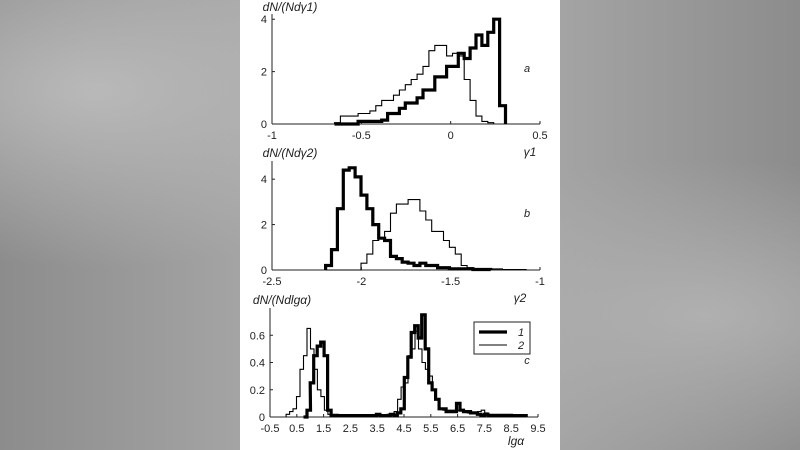 This screenshot has width=800, height=450. I want to click on x-tick-label: 5.5, so click(430, 429).